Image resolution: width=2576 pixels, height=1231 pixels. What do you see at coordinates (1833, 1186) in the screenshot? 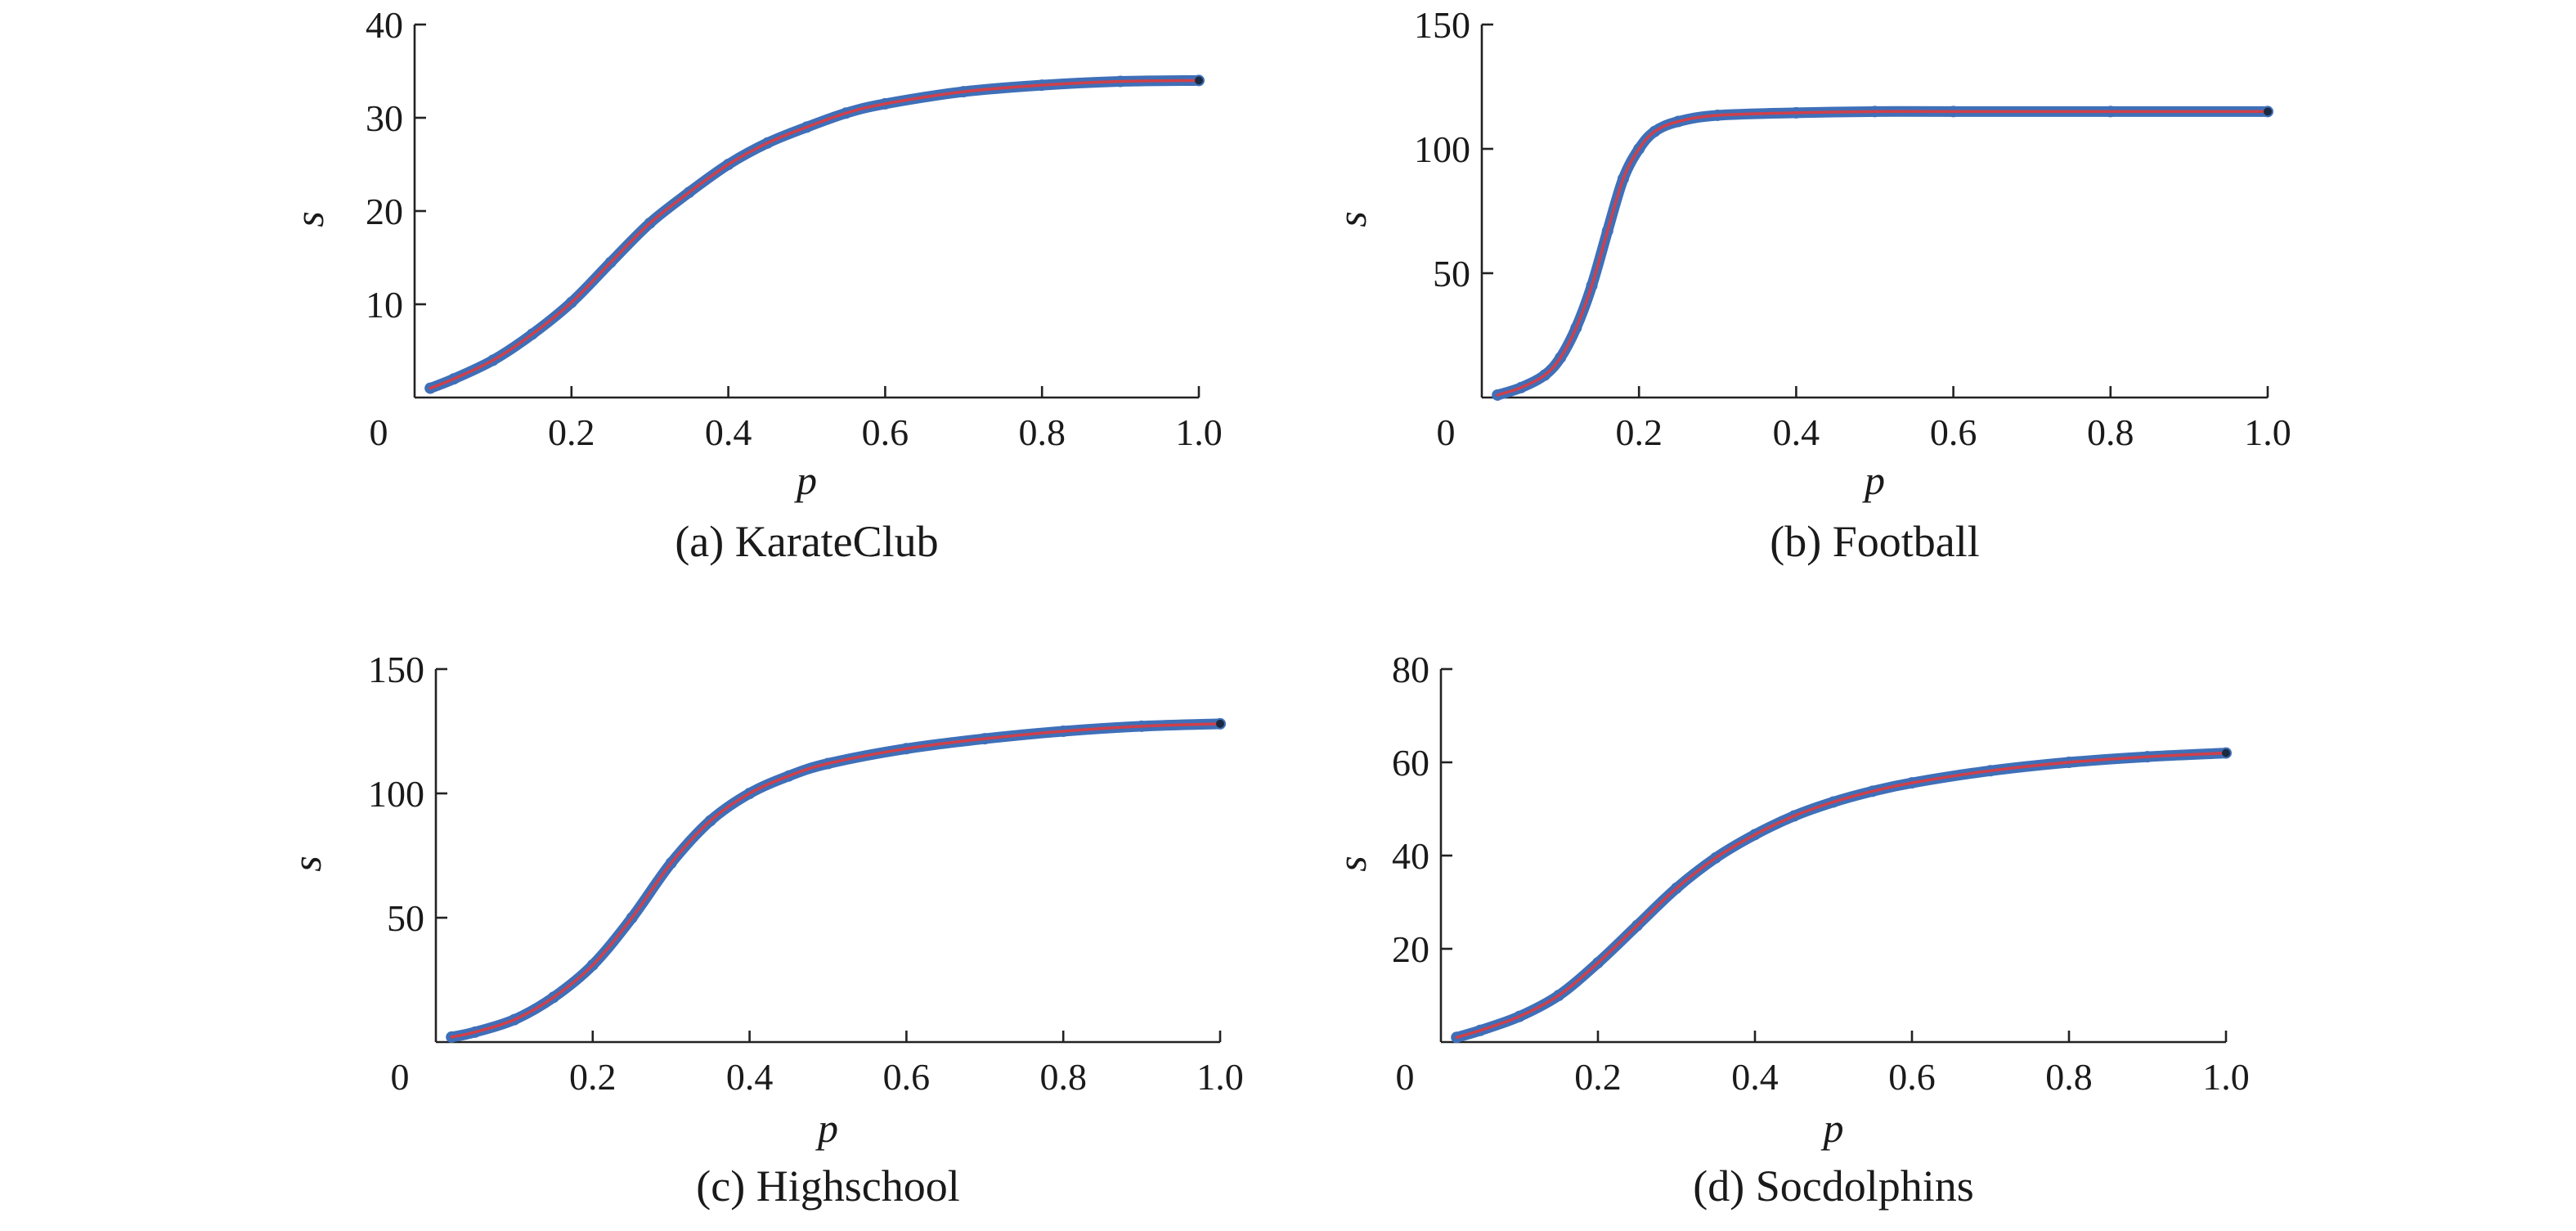
I see `panel-caption: (d) Socdolphins` at bounding box center [1833, 1186].